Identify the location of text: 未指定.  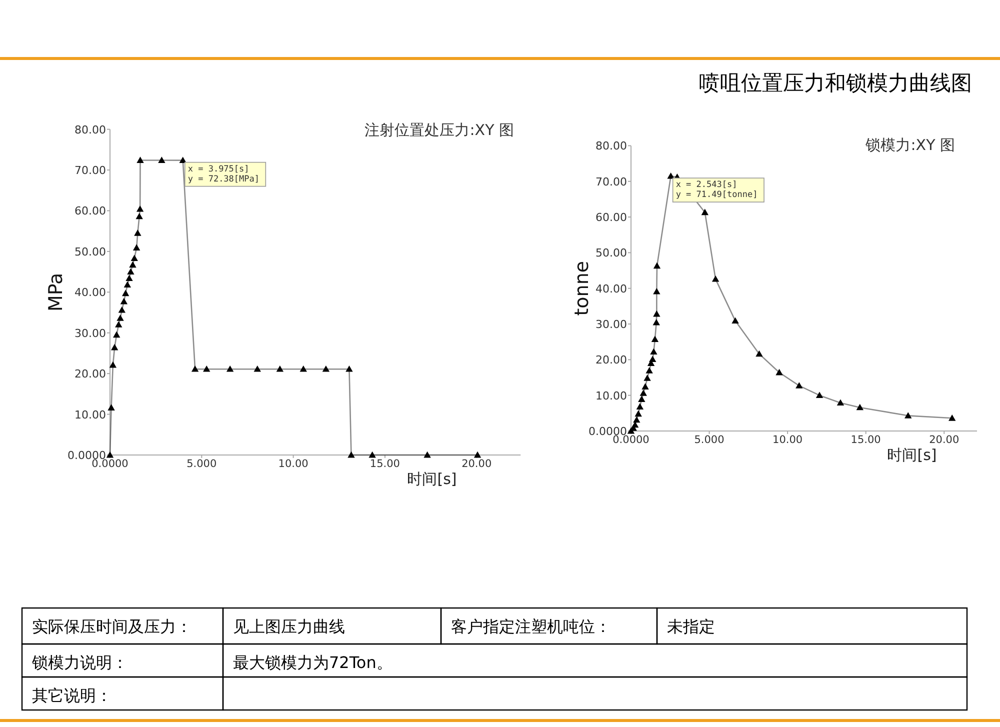
(691, 626).